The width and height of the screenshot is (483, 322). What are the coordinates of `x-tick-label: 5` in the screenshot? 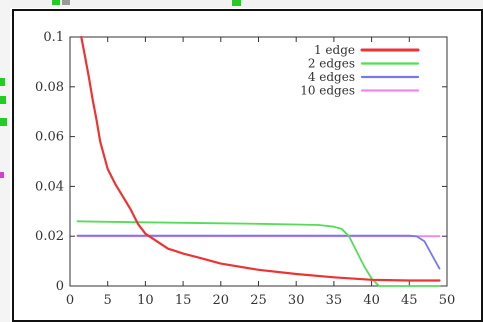 It's located at (108, 300).